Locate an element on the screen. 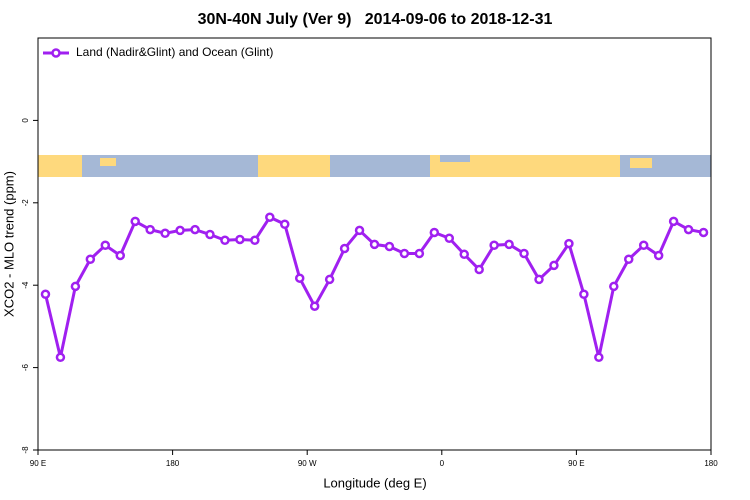 This screenshot has height=500, width=750. y-tick-label: -6 is located at coordinates (25, 367).